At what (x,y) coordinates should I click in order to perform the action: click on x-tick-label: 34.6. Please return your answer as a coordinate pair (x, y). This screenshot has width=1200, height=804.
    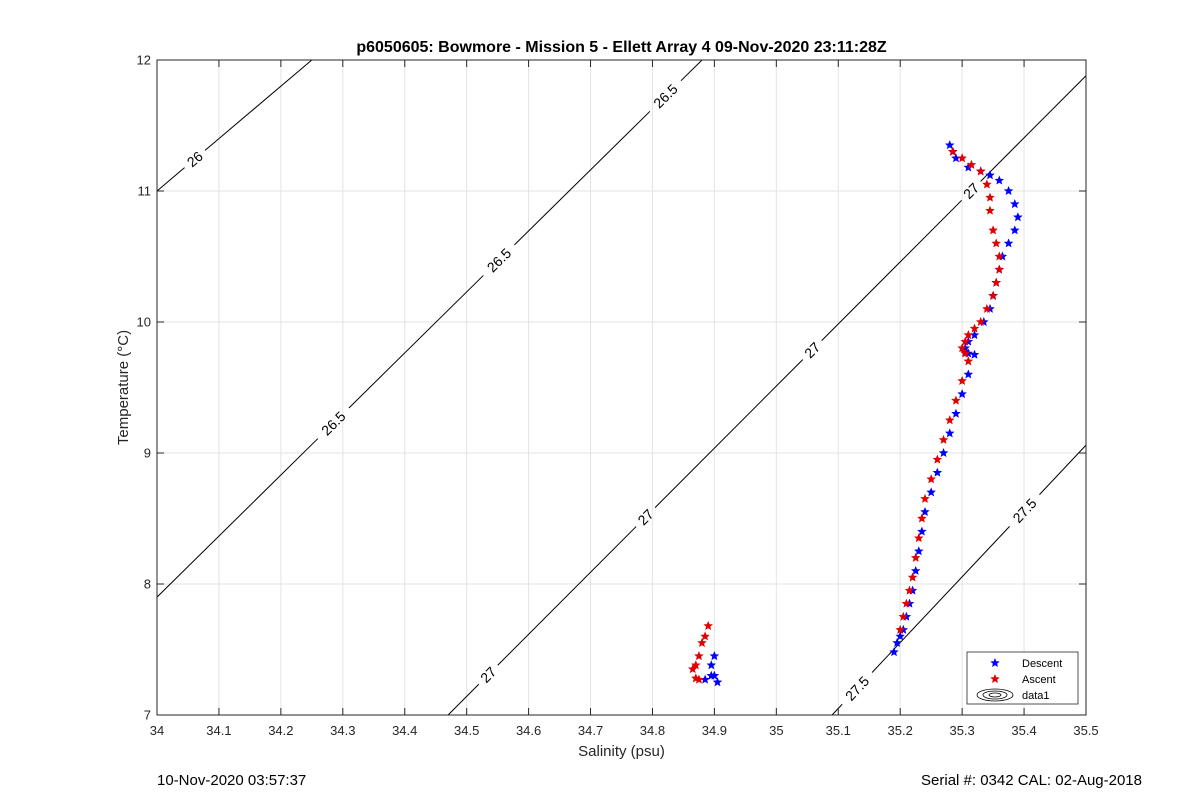
    Looking at the image, I should click on (528, 730).